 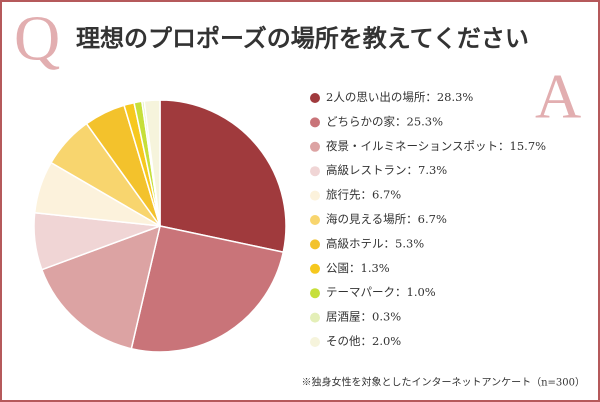 What do you see at coordinates (360, 121) in the screenshot?
I see `legend-name: どちらかの家` at bounding box center [360, 121].